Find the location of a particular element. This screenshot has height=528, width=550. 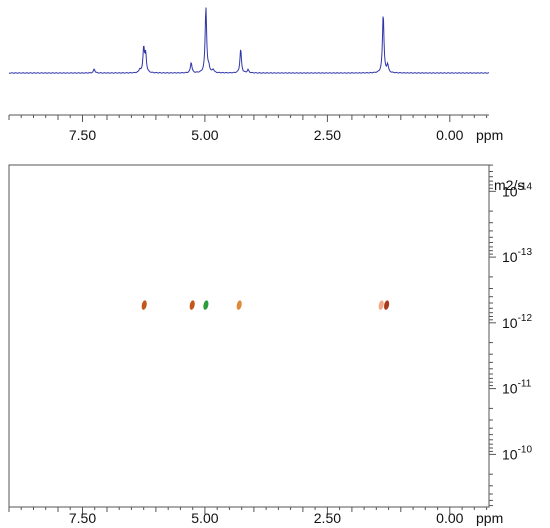

bottom-ppm-axis: 7.50 5.00 2.50 0.00 ppm is located at coordinates (255, 516).